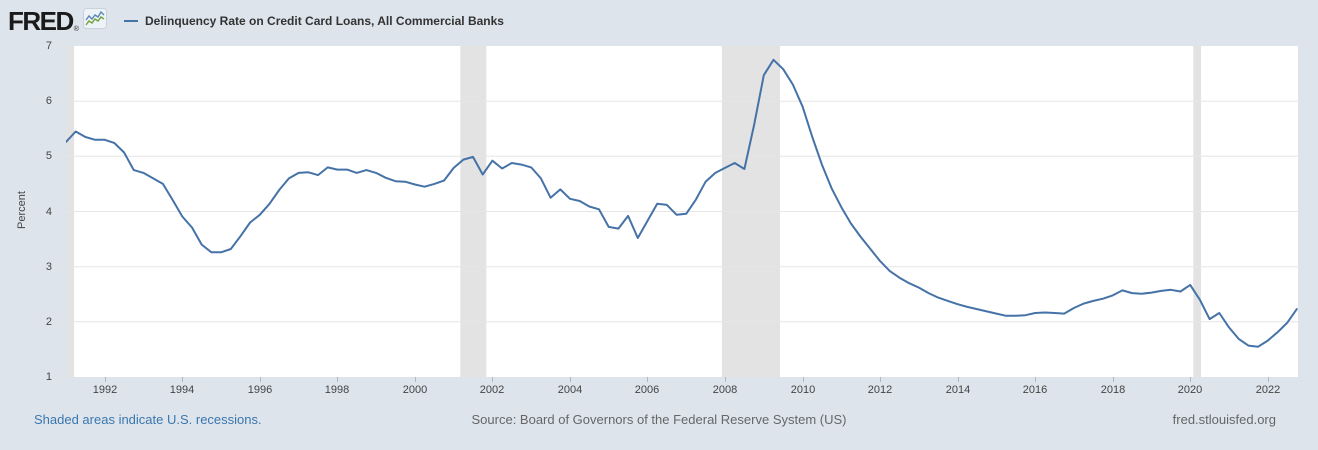 The image size is (1318, 450). Describe the element at coordinates (1268, 390) in the screenshot. I see `x-tick-label: 2022` at that location.